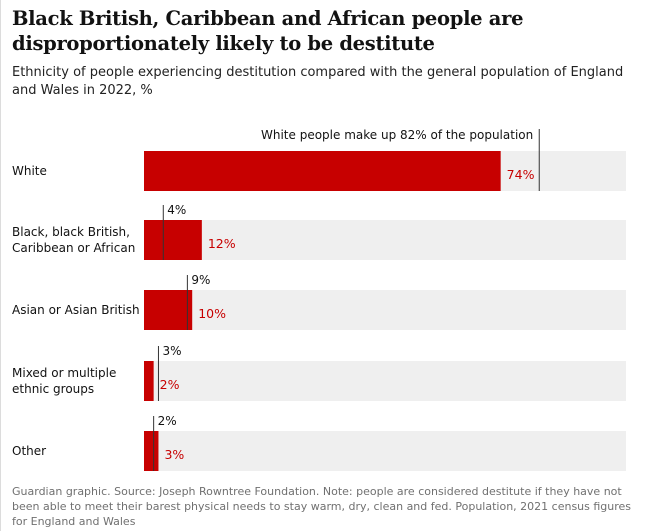  Describe the element at coordinates (167, 421) in the screenshot. I see `population-label: 2%` at that location.